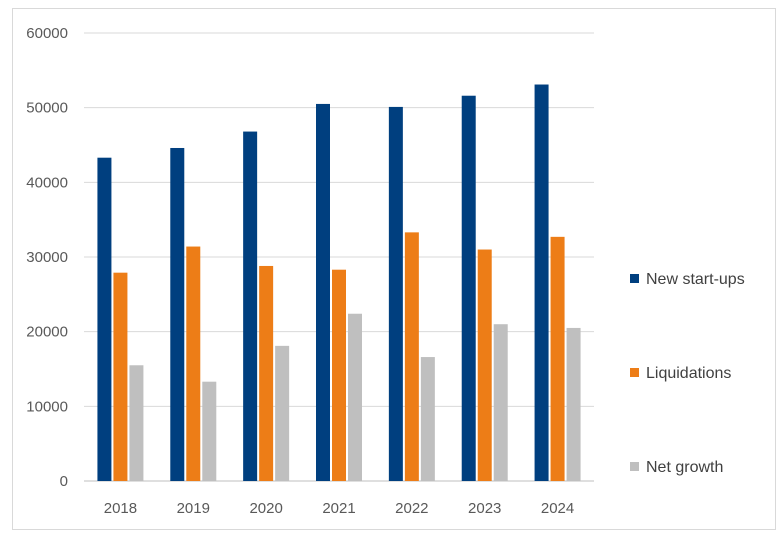  Describe the element at coordinates (427, 419) in the screenshot. I see `bar-net-growth-2022` at that location.